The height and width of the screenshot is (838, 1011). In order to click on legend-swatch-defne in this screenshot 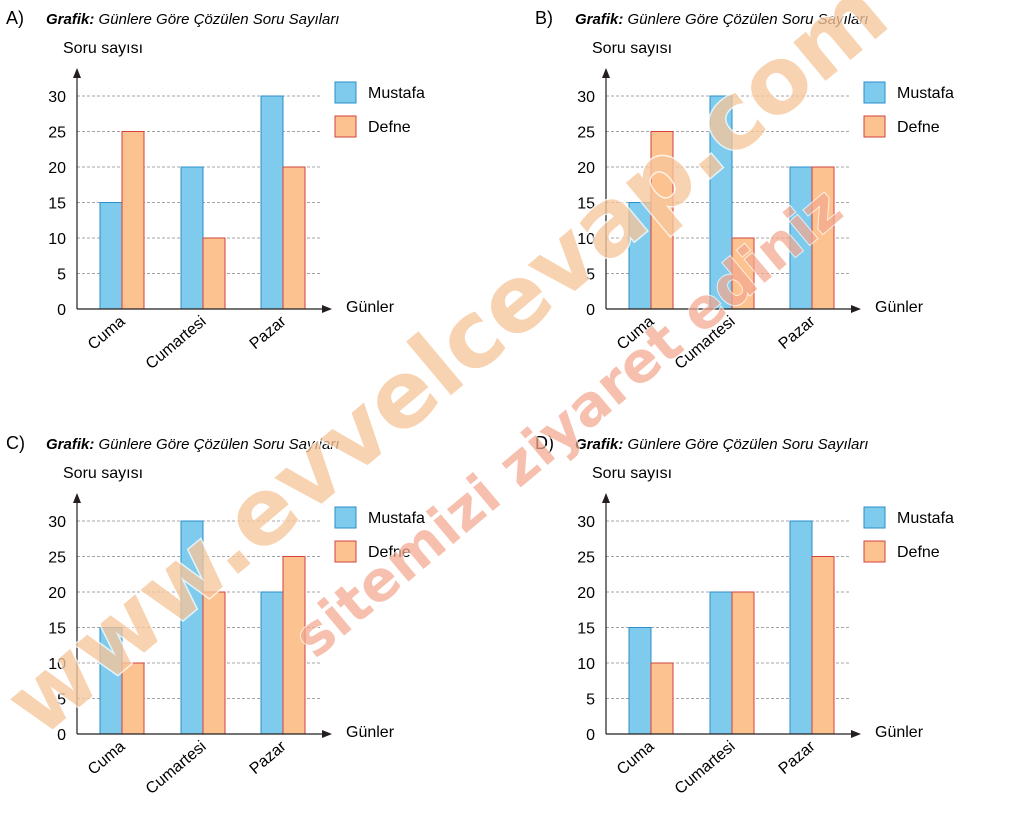, I will do `click(345, 126)`.